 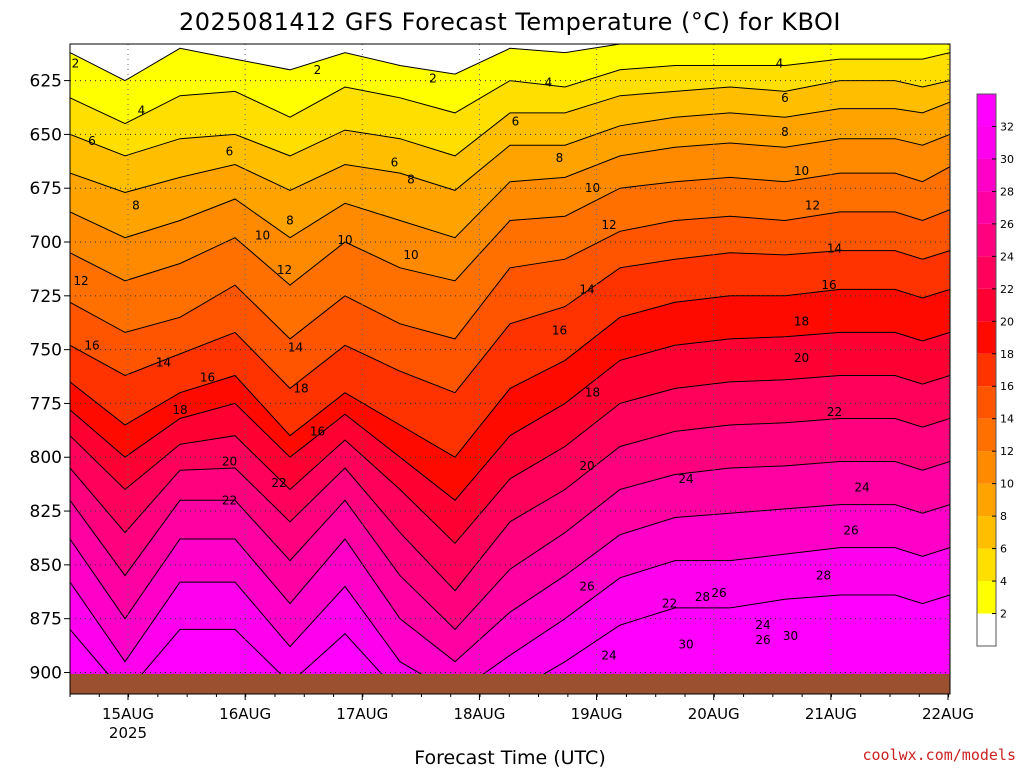 I want to click on colorbar-label: 18, so click(x=1007, y=354).